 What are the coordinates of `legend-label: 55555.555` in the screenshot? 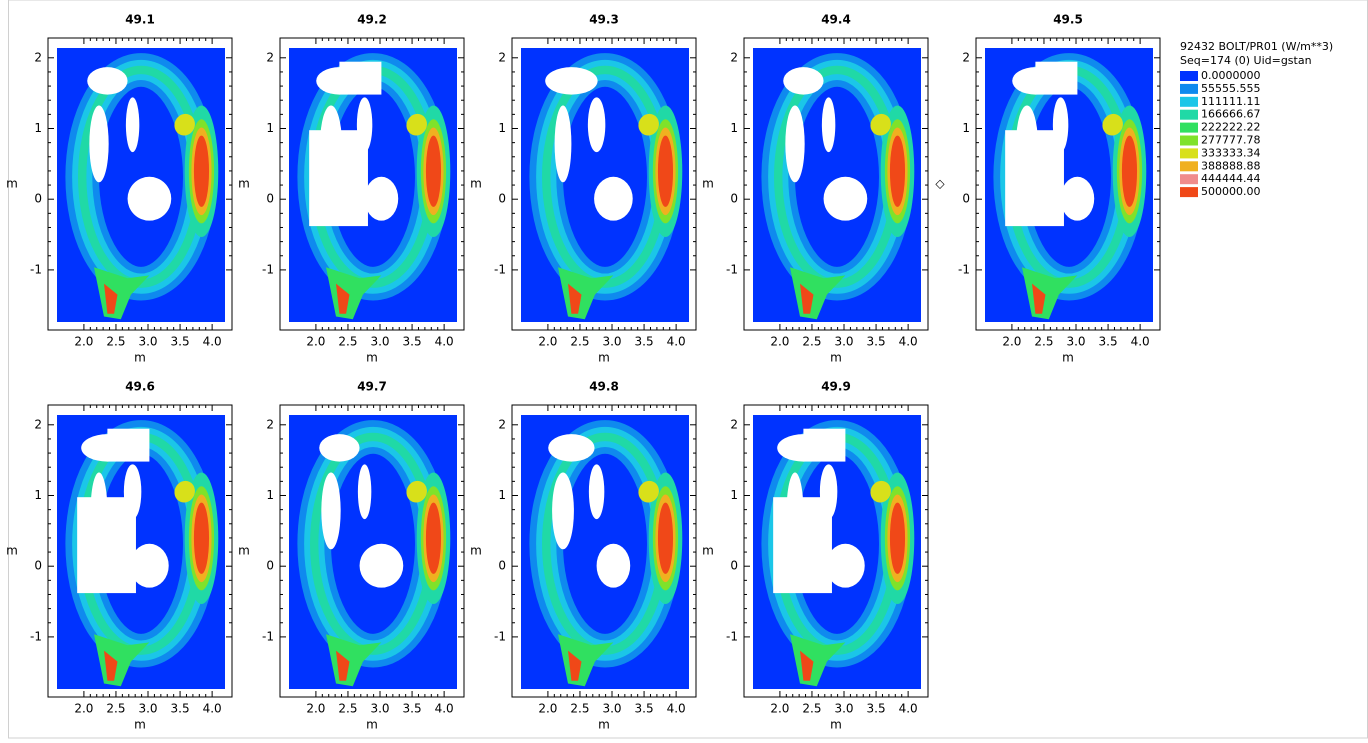 It's located at (1231, 88).